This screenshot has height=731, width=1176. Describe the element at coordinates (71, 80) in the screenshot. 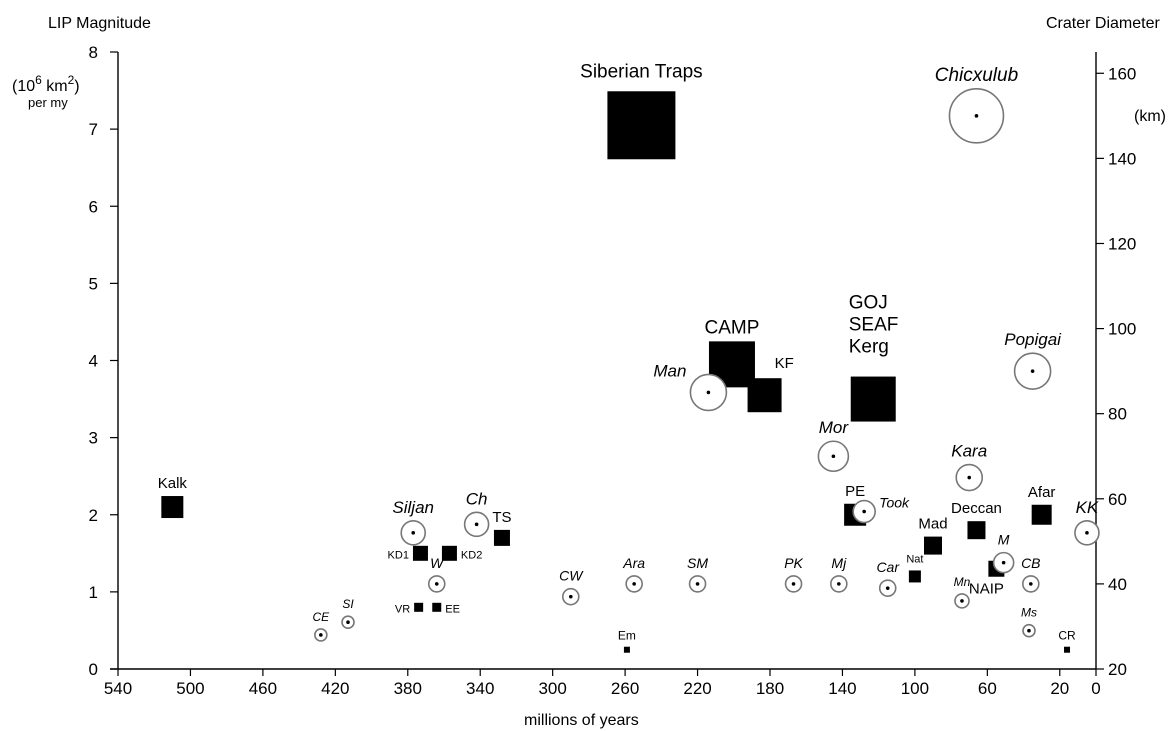

I see `y-left-unit-sup-2: 2` at that location.